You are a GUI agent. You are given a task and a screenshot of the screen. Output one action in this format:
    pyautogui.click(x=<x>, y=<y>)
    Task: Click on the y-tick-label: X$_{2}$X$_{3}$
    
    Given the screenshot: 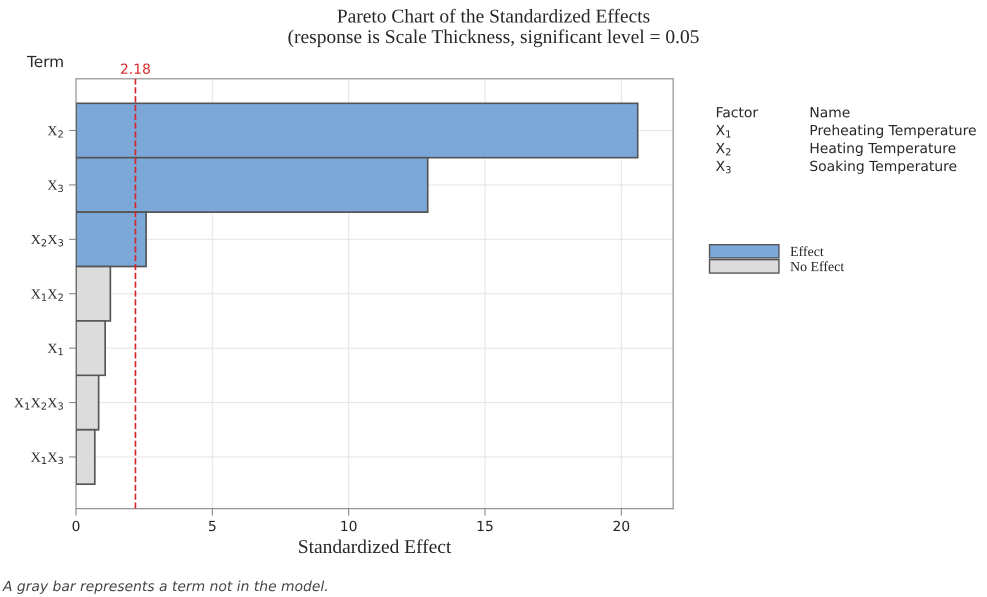 What is the action you would take?
    pyautogui.click(x=47, y=240)
    